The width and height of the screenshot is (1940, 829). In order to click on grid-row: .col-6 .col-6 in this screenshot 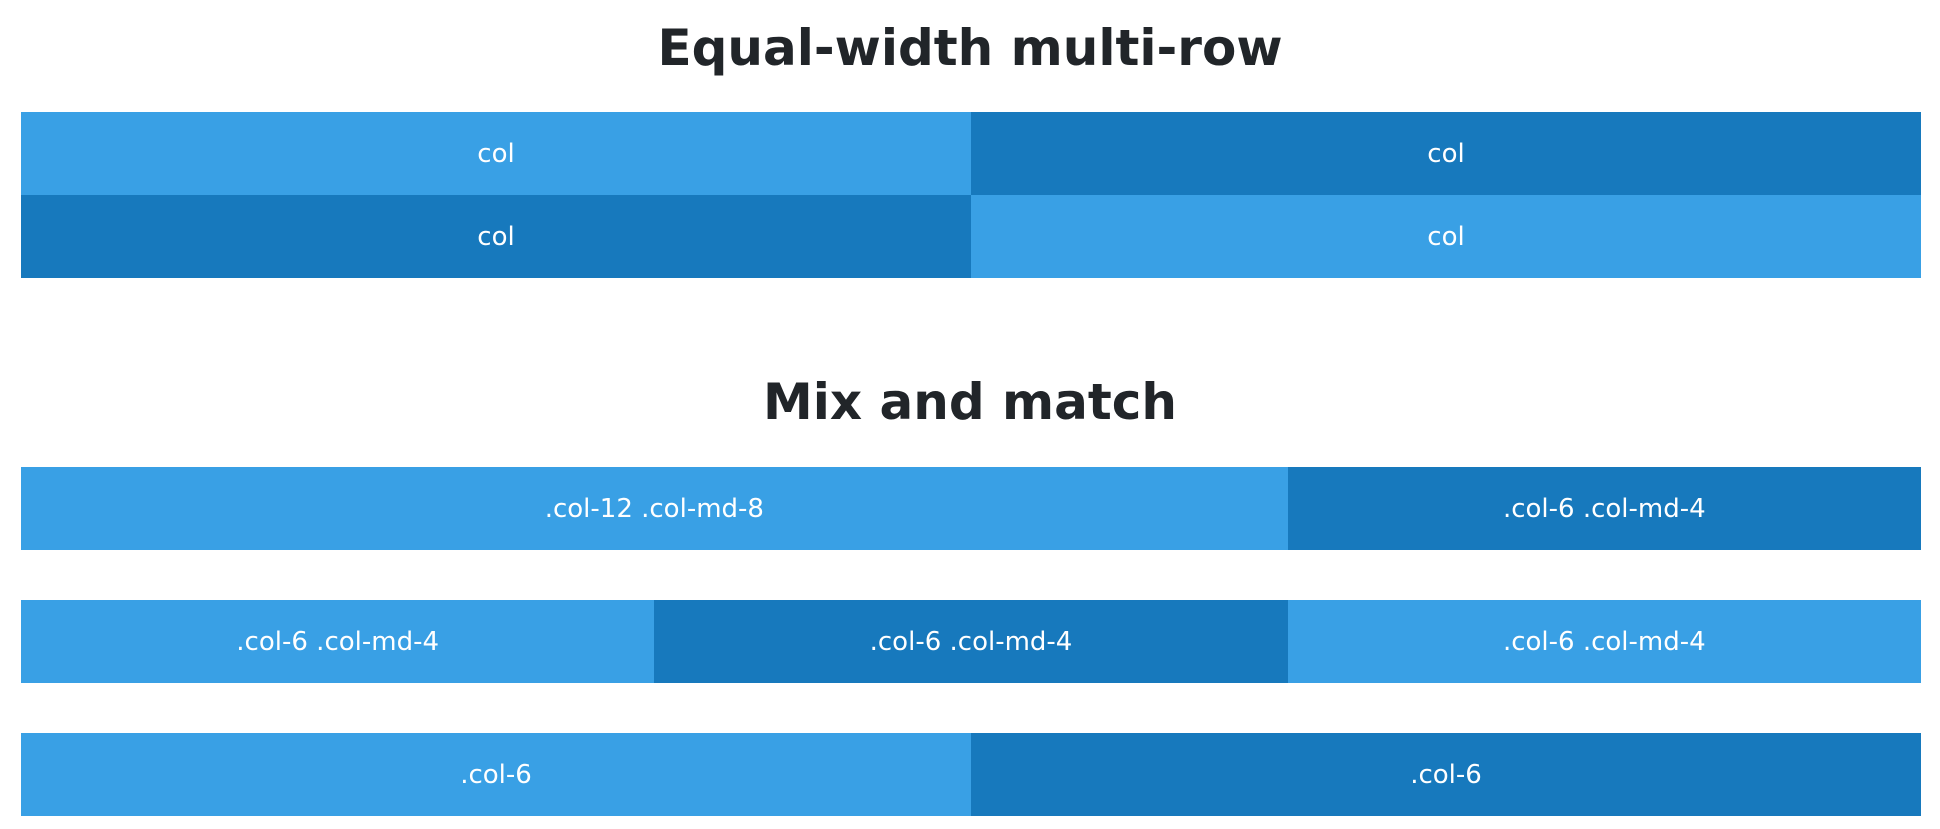, I will do `click(971, 774)`.